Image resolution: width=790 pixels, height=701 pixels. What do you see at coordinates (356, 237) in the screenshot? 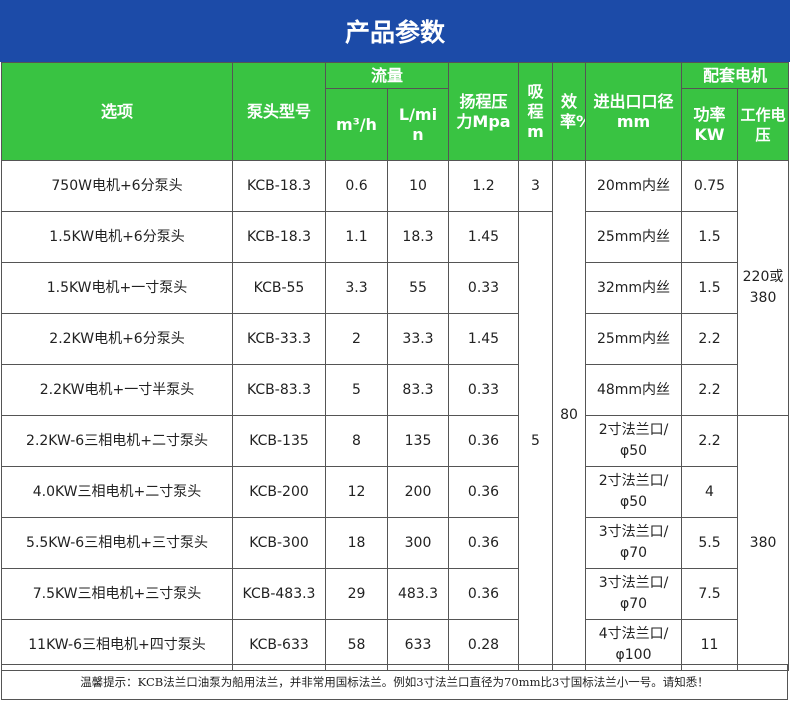
I see `flow-m3h-cell: 1.1` at bounding box center [356, 237].